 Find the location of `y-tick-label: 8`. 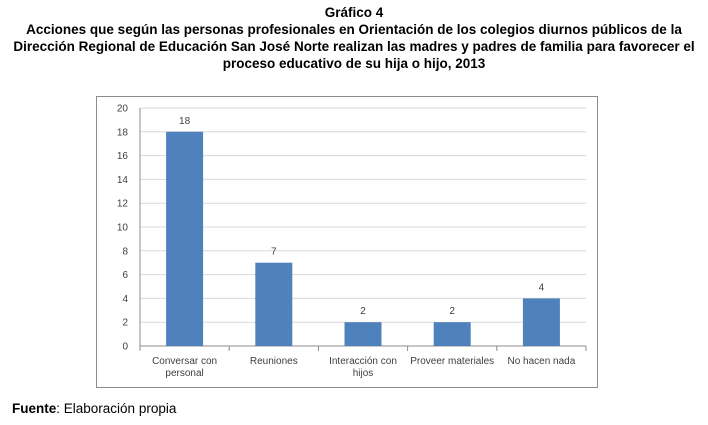

y-tick-label: 8 is located at coordinates (125, 251).